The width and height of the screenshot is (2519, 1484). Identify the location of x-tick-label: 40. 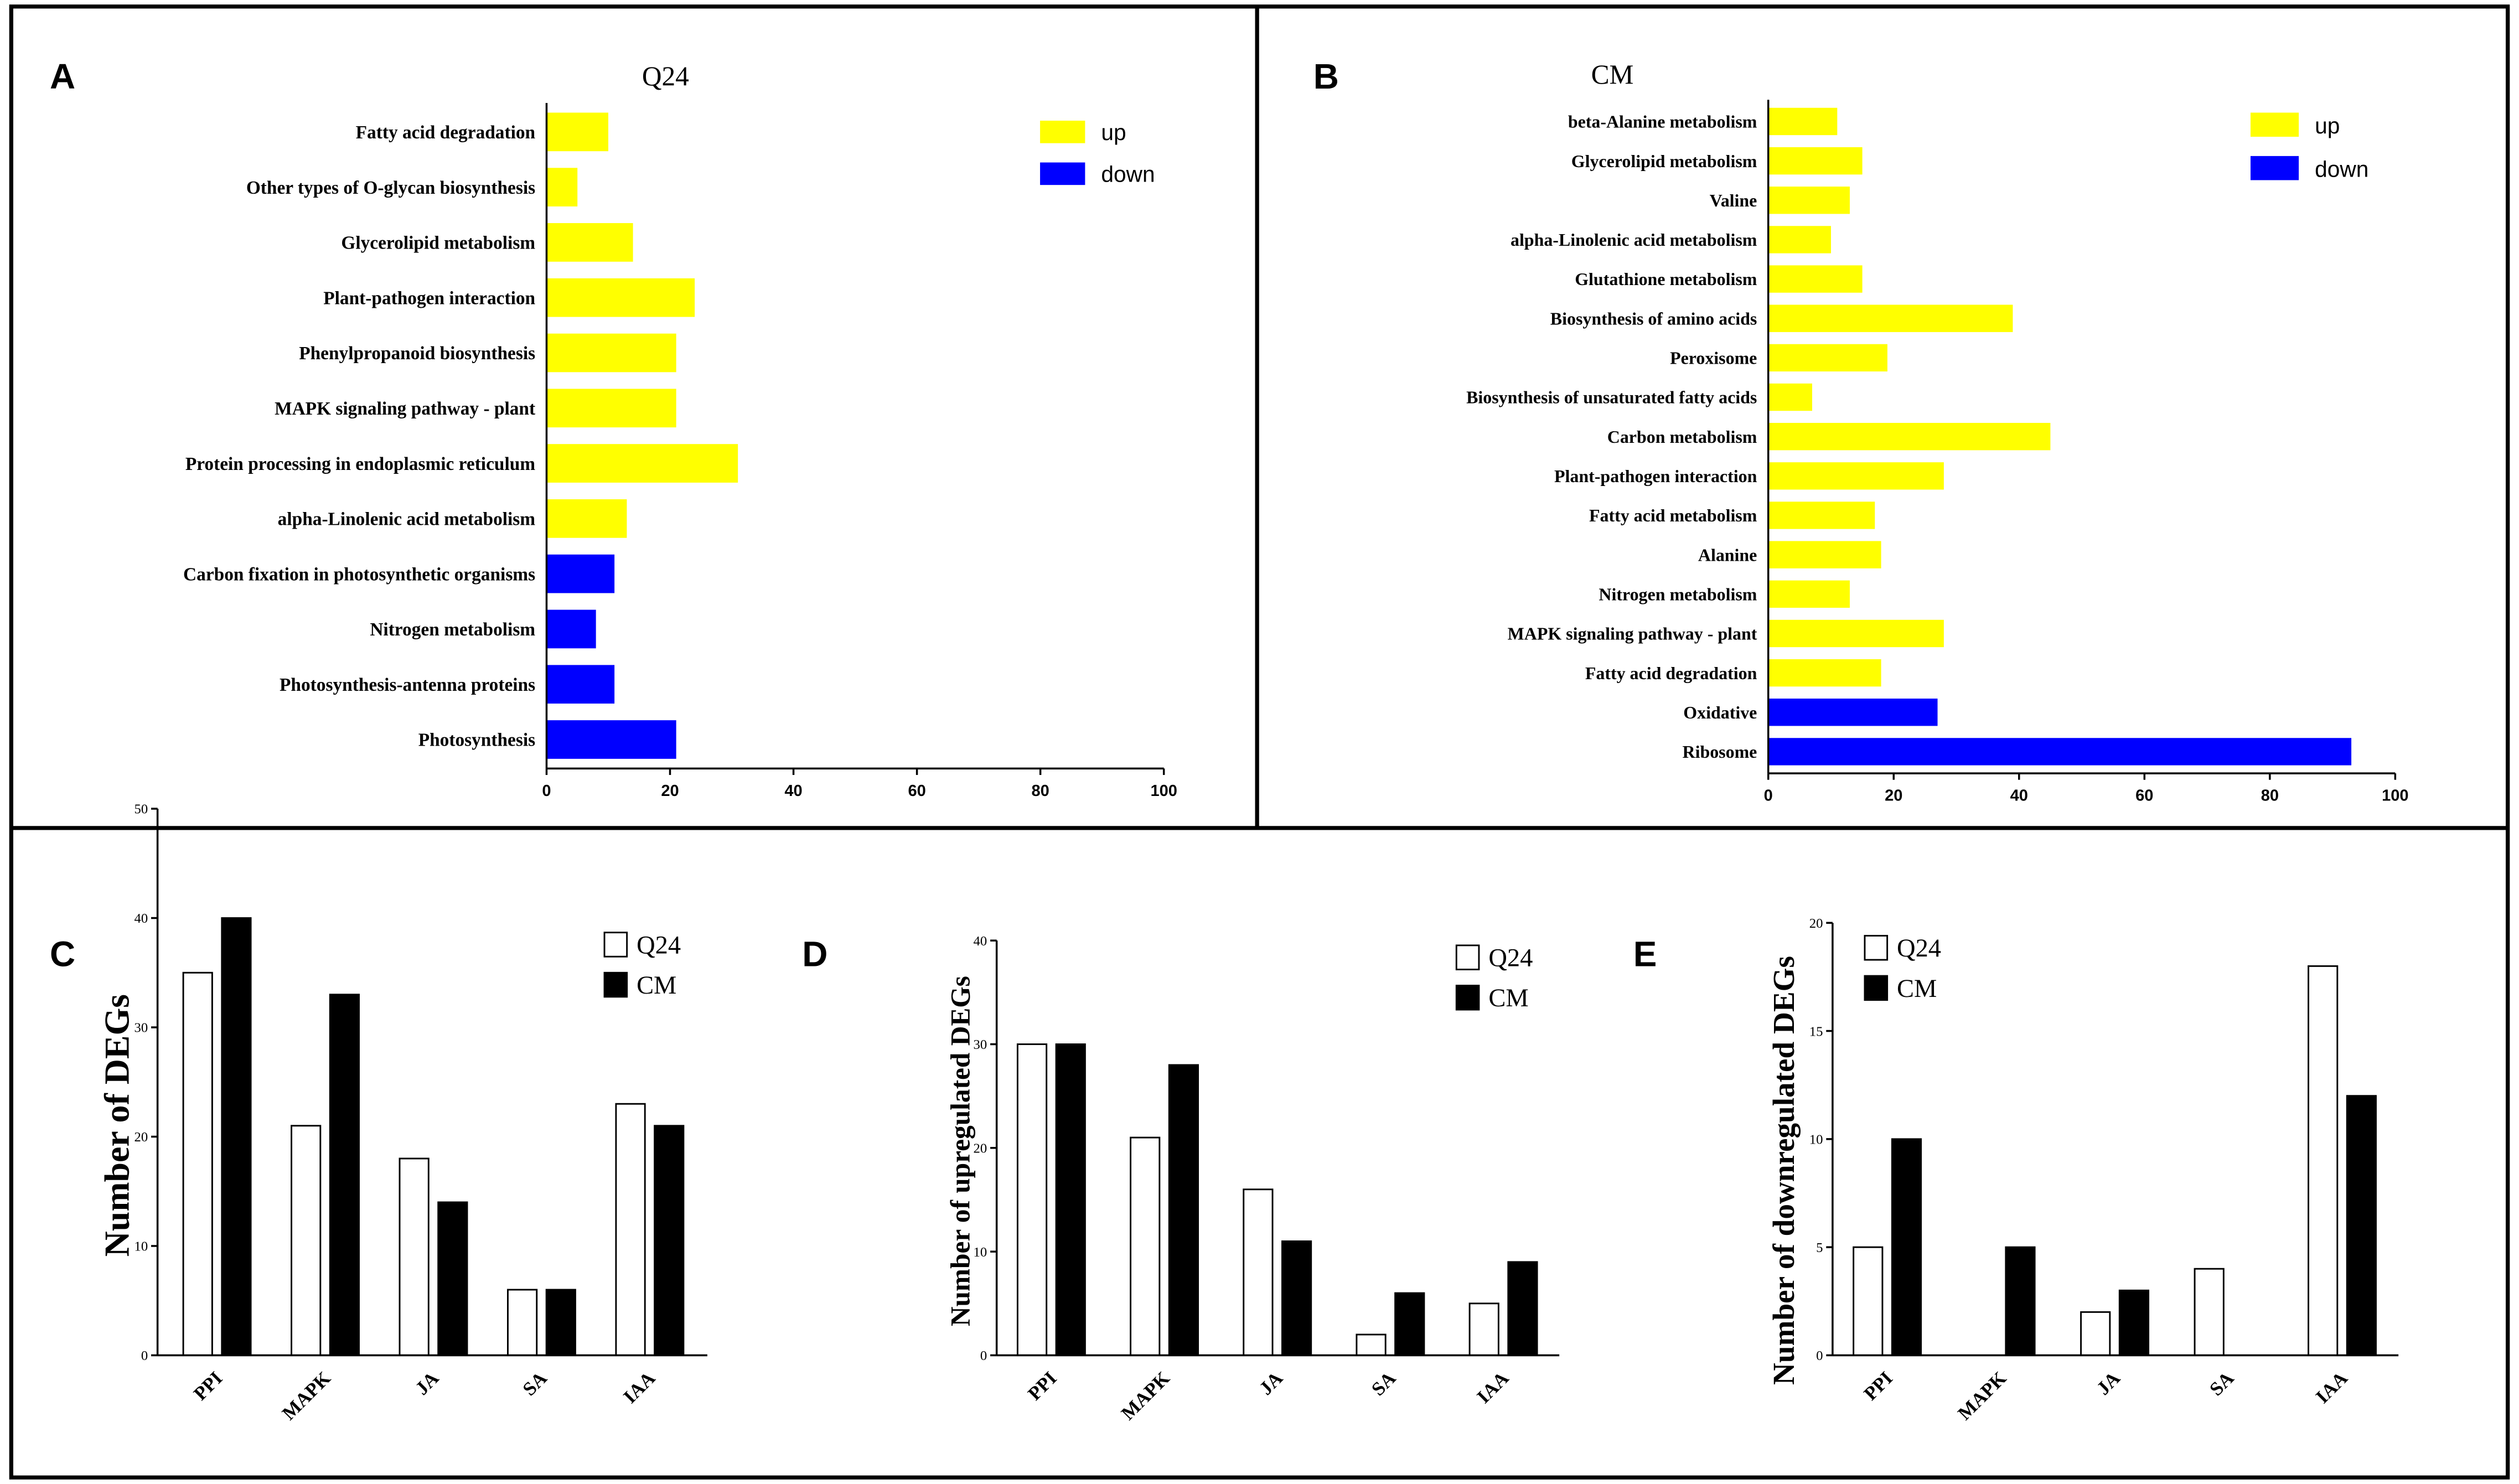
(793, 791).